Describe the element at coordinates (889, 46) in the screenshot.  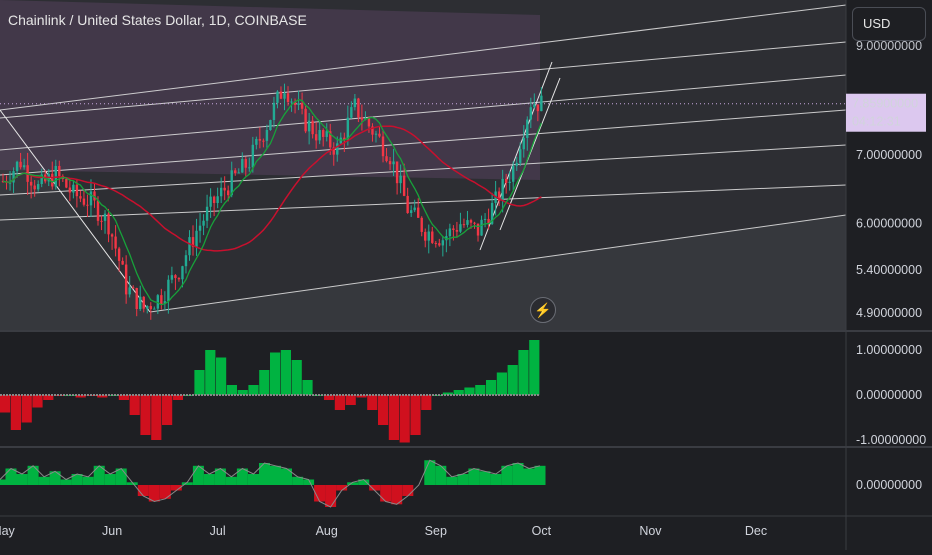
I see `price-axis-label-partial: 9.00000000` at that location.